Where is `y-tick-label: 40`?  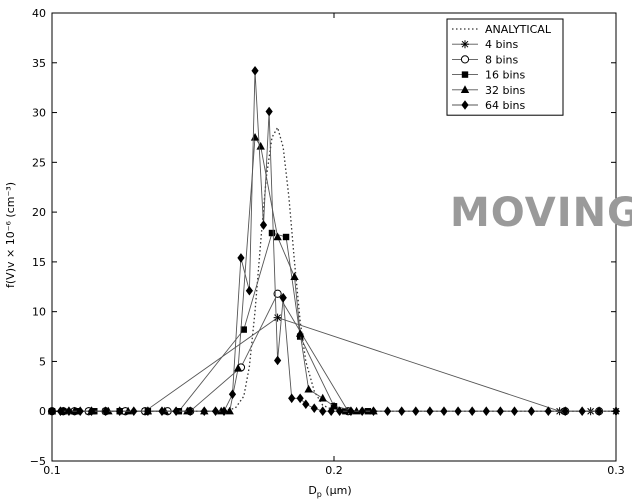
y-tick-label: 40 is located at coordinates (39, 13).